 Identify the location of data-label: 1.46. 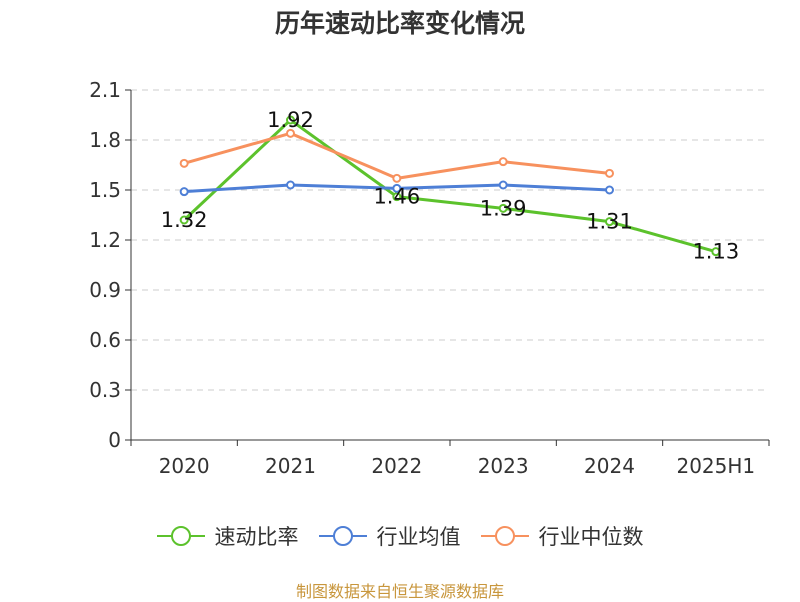
(396, 197).